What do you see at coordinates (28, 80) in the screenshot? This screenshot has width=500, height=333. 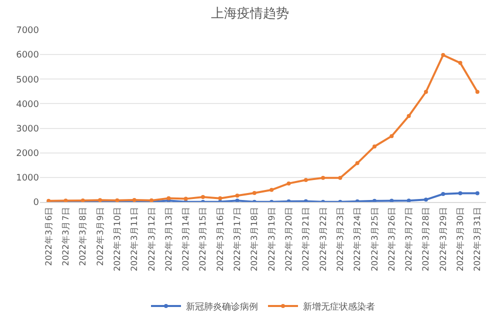 I see `y-tick-label: 5000` at bounding box center [28, 80].